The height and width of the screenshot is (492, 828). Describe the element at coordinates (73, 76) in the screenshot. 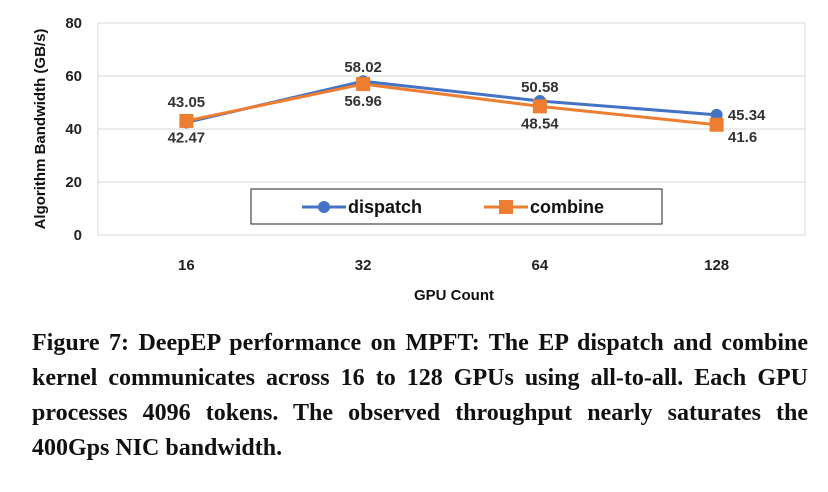

I see `y-tick-label: 60` at that location.